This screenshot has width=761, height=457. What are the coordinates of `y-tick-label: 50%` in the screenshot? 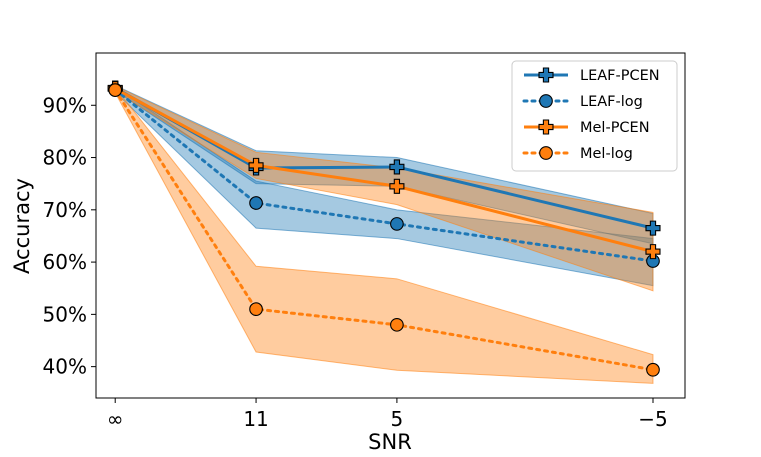 It's located at (65, 314).